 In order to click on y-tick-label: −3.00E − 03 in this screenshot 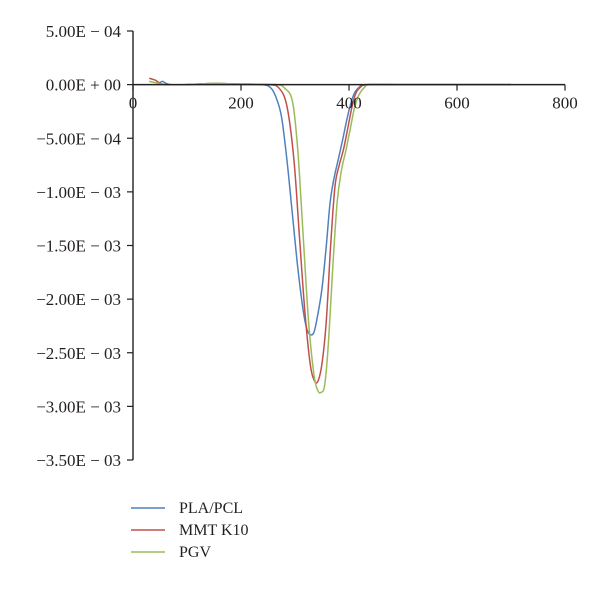, I will do `click(78, 406)`.